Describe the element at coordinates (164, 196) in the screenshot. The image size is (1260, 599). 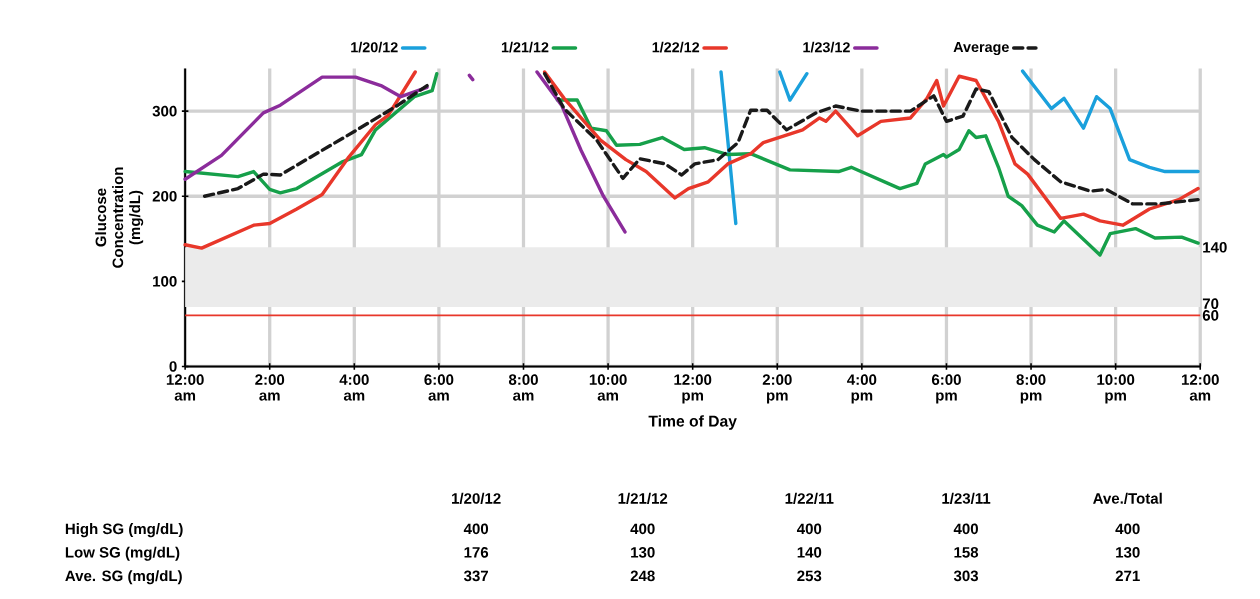
I see `y-tick-label: 200` at that location.